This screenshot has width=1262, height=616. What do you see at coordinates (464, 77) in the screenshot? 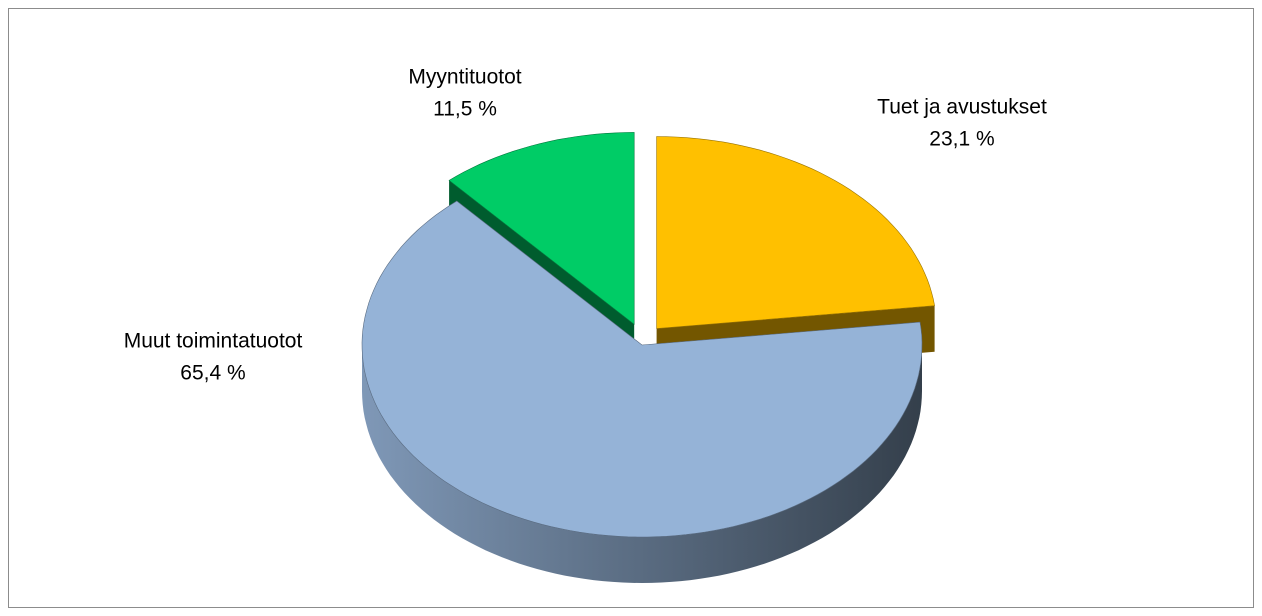
I see `slice-label: Myyntituotot` at bounding box center [464, 77].